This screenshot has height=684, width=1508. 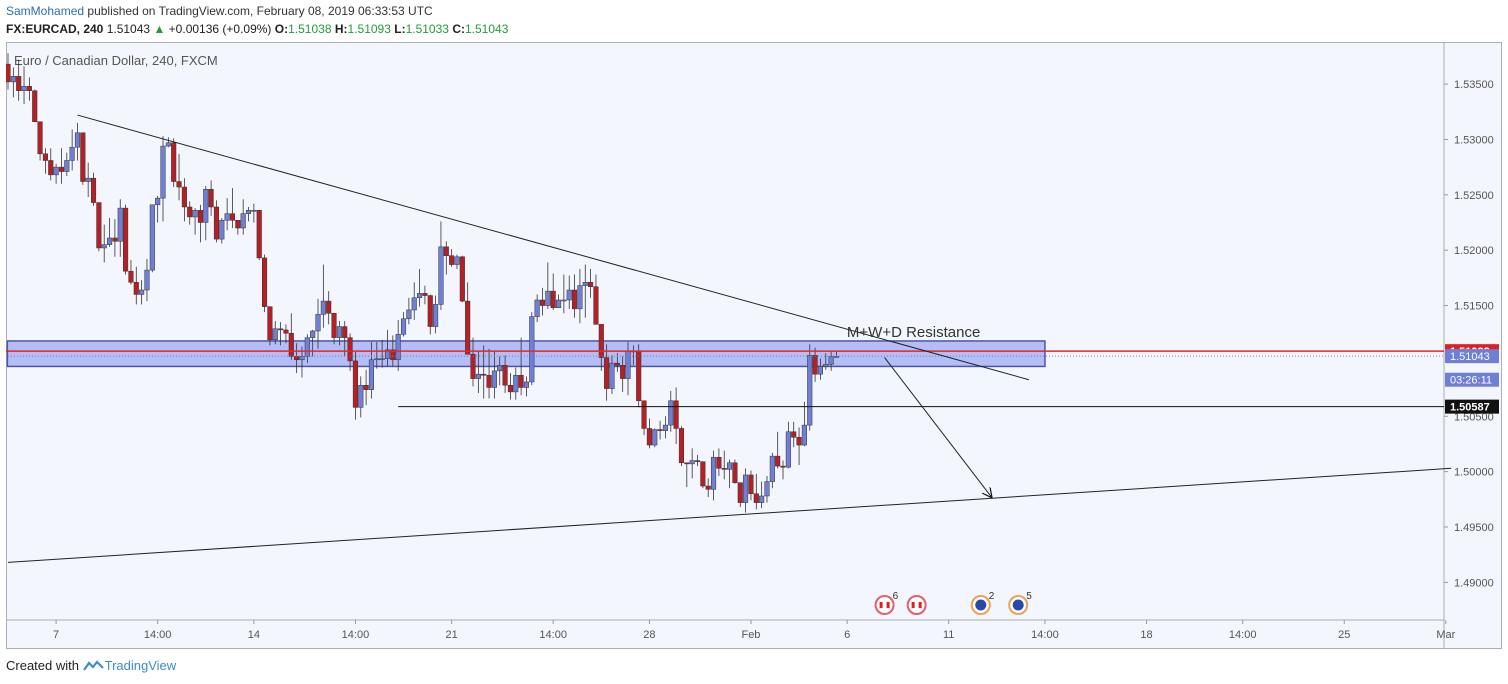 I want to click on y-tick-label: 1.51500, so click(x=1474, y=307).